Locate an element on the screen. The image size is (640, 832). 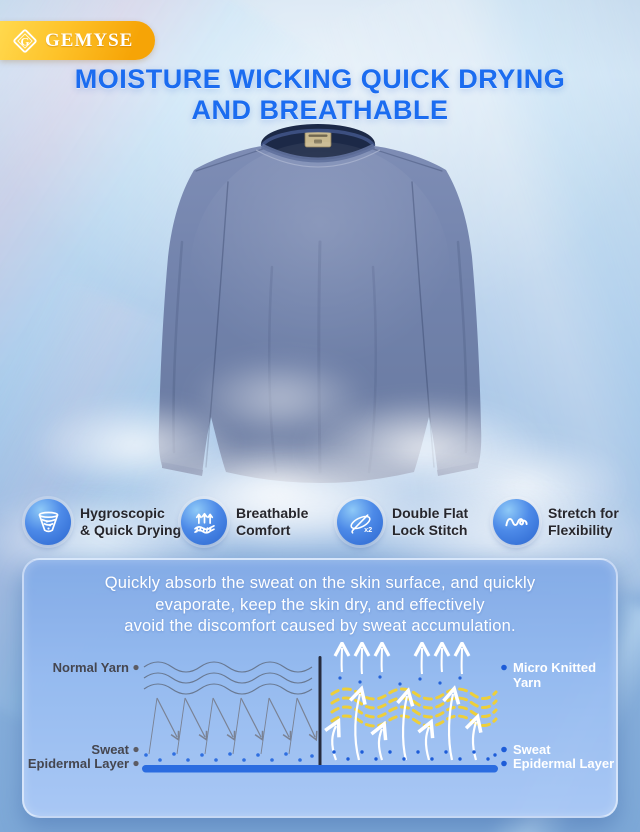
label-epidermal-right: Epidermal Layer is located at coordinates (563, 763).